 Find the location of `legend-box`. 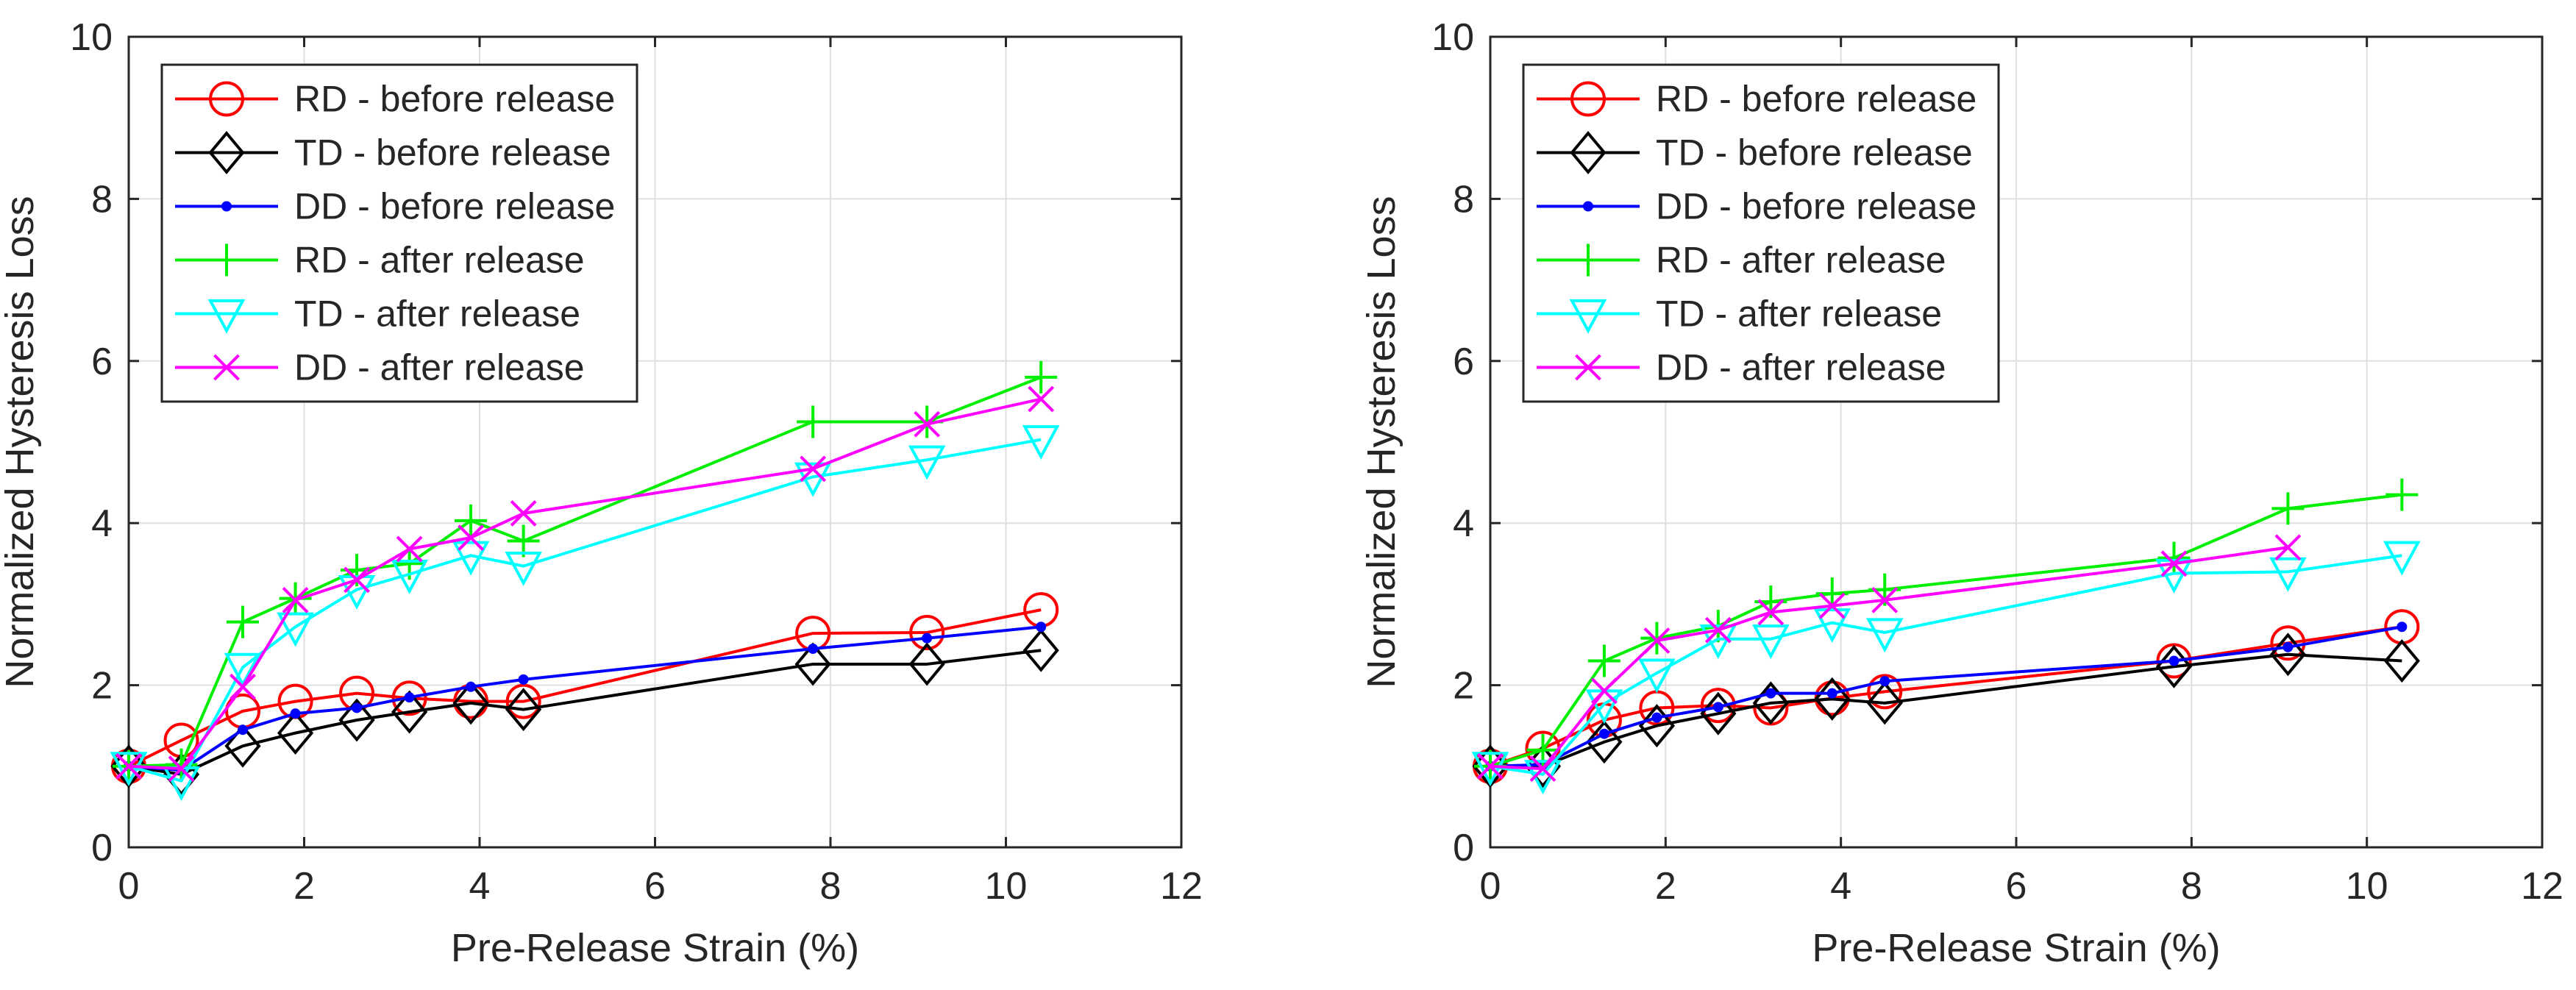

legend-box is located at coordinates (1761, 233).